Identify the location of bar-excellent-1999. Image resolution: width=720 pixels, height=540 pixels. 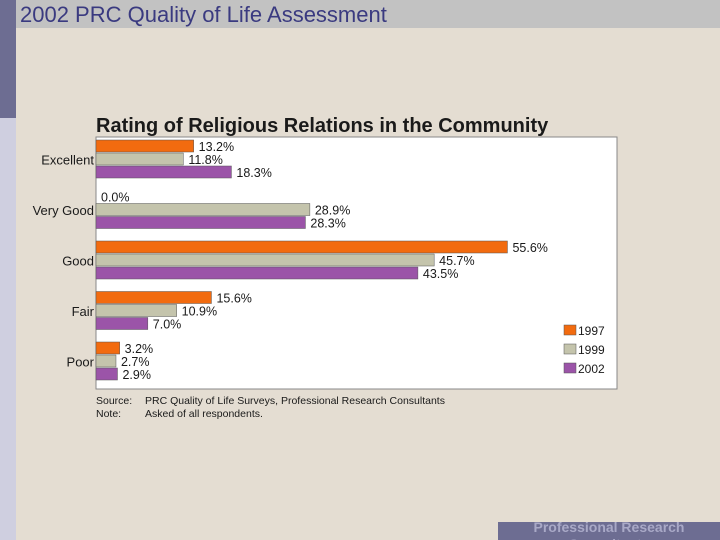
(139, 159).